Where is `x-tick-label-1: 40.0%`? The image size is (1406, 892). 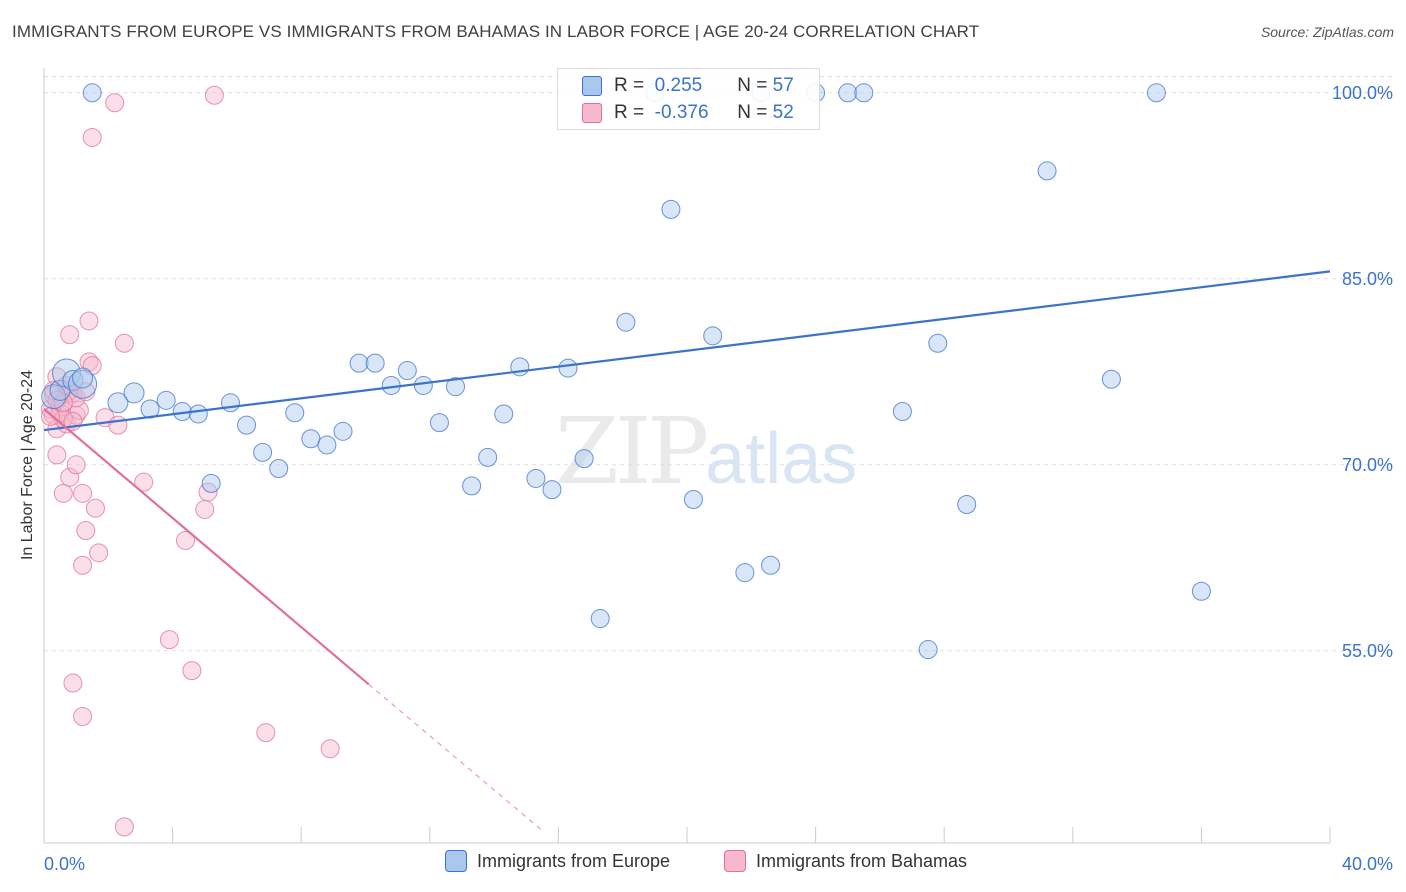
x-tick-label-1: 40.0% is located at coordinates (1367, 864).